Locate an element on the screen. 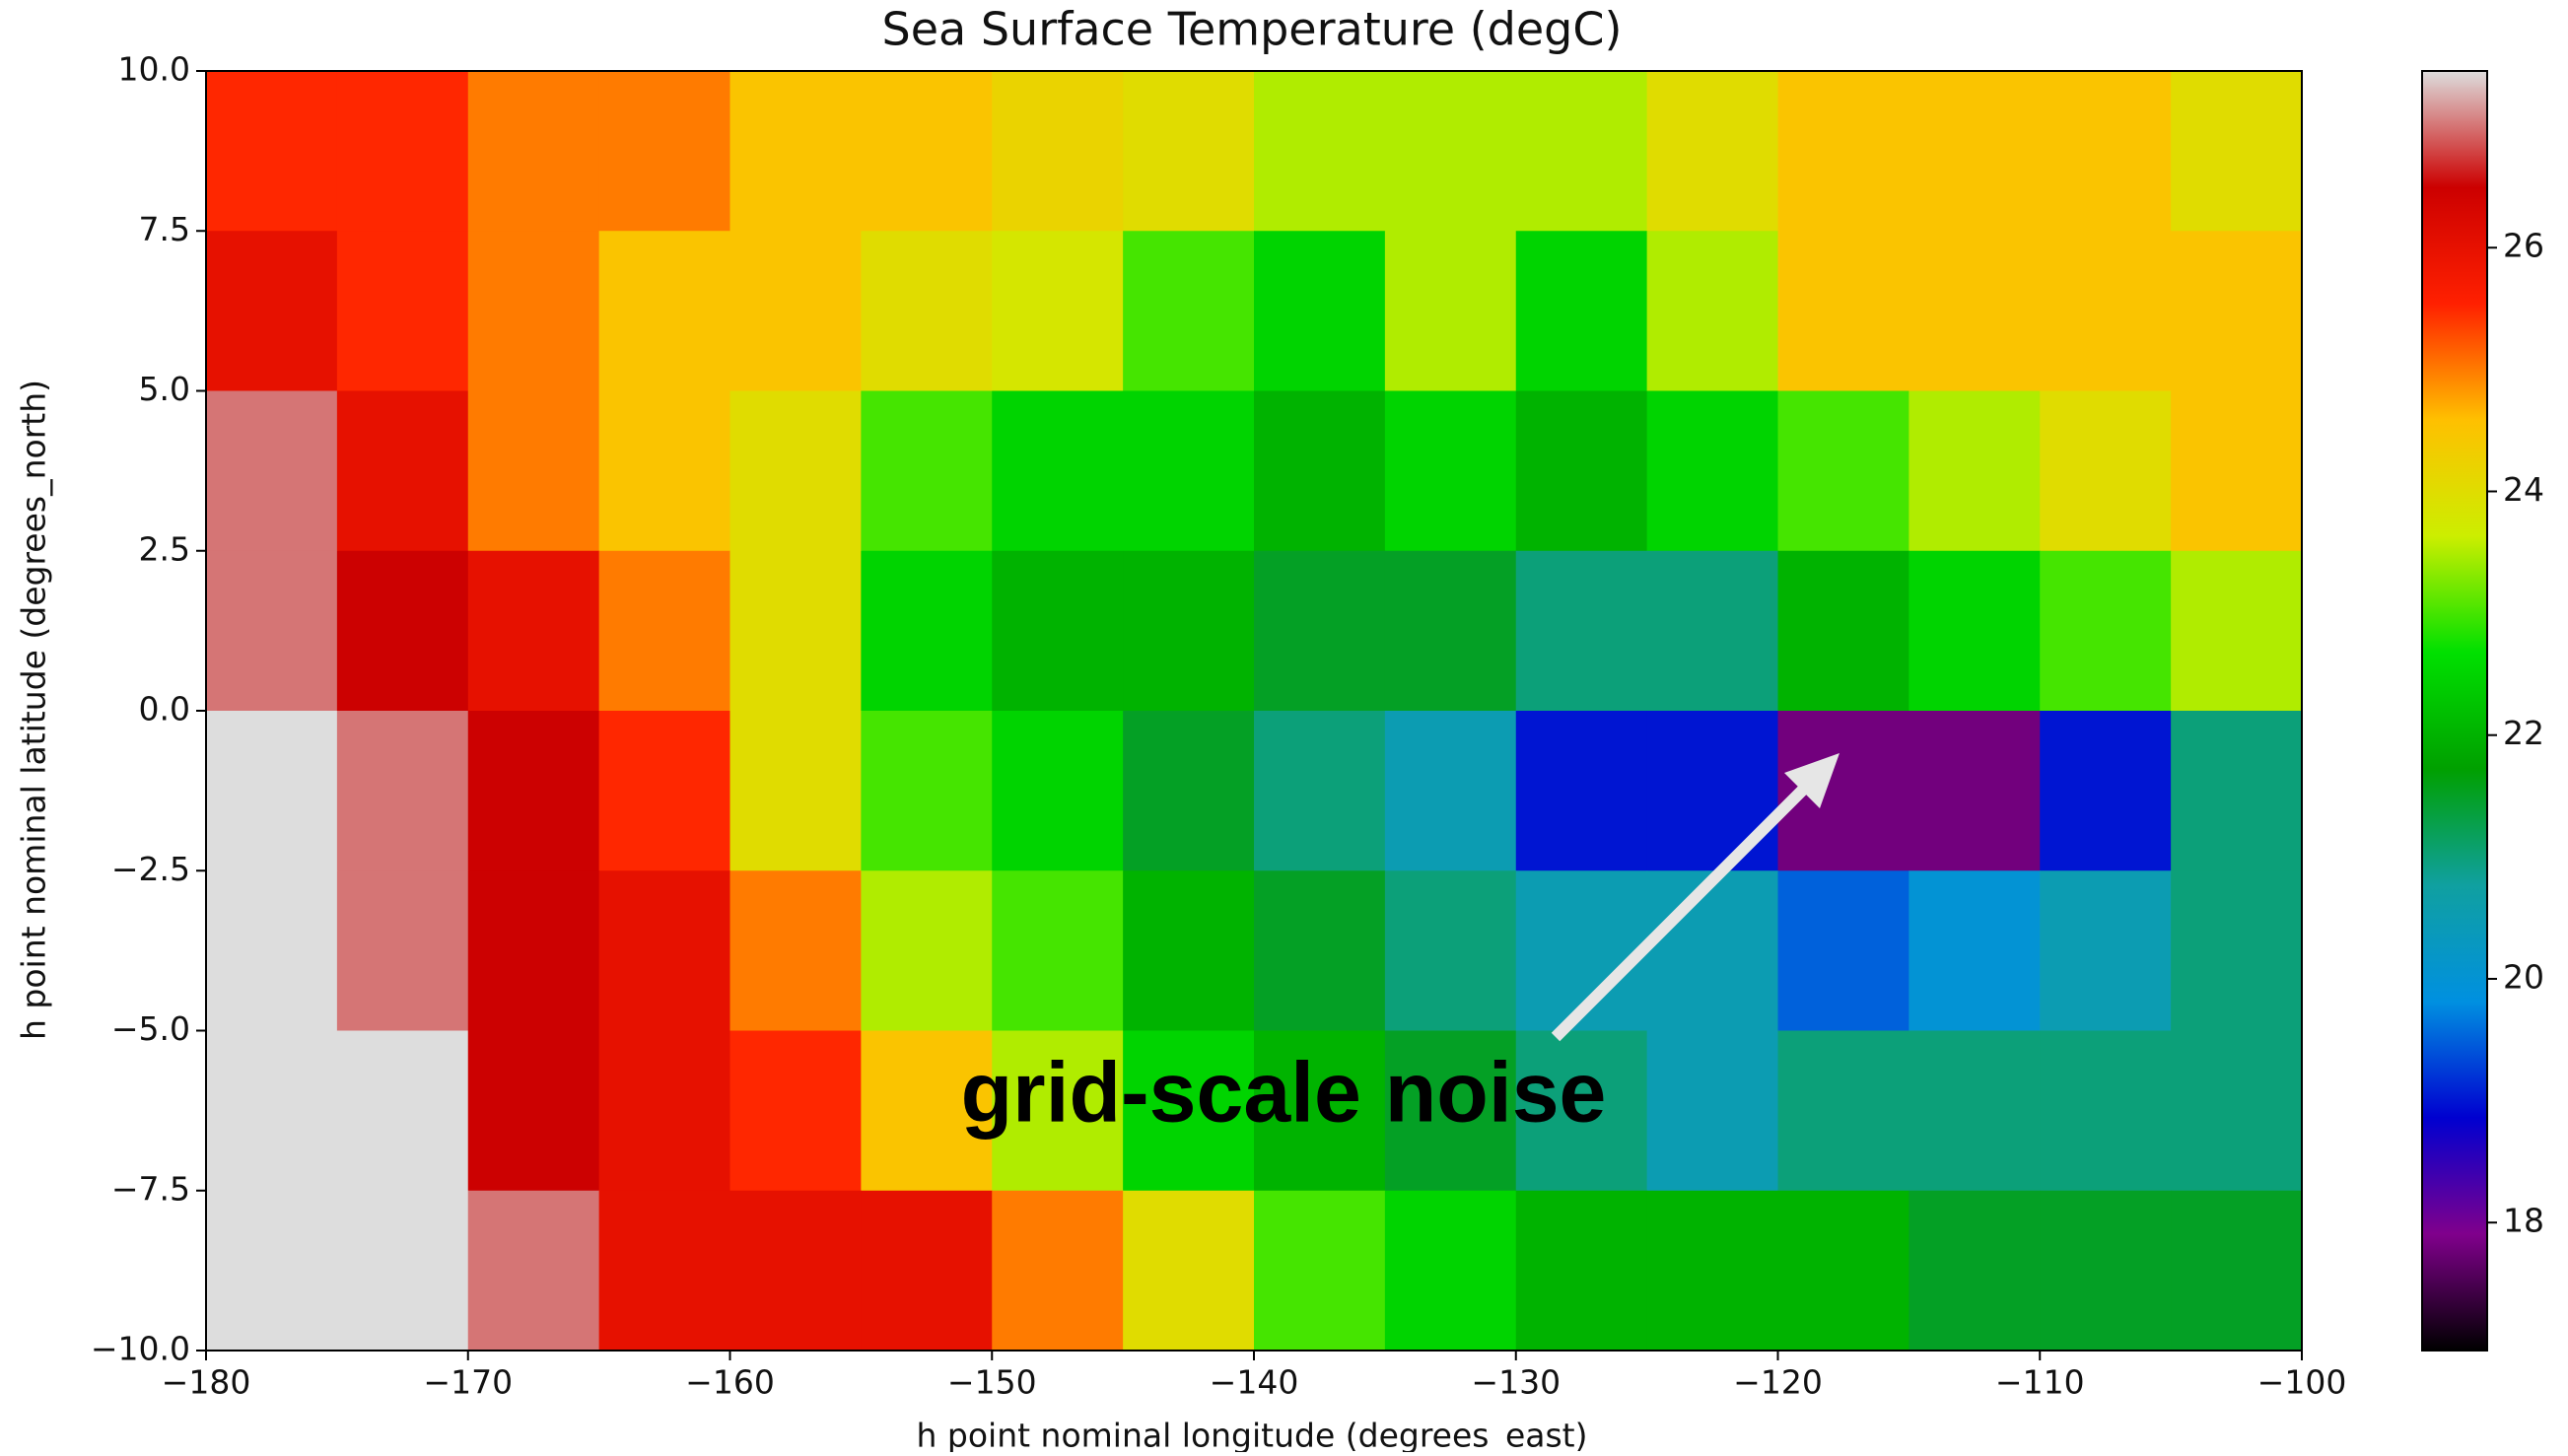 The width and height of the screenshot is (2568, 1456). annotation: grid-scale noise is located at coordinates (1284, 1093).